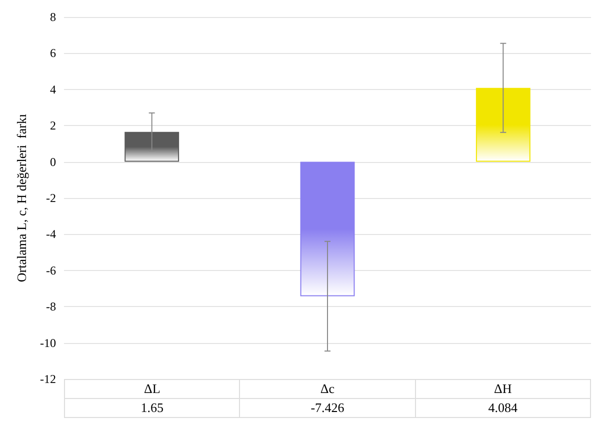 The width and height of the screenshot is (595, 423). Describe the element at coordinates (48, 379) in the screenshot. I see `y-tick-label: -12` at that location.